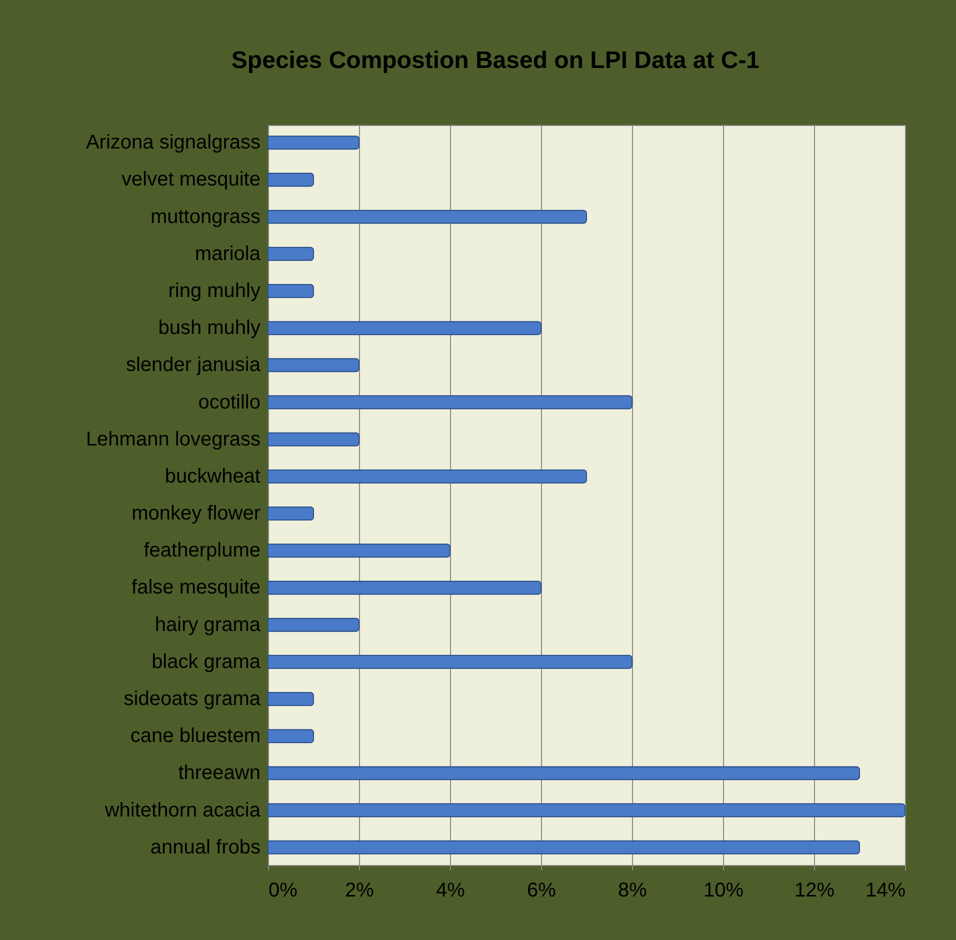 The image size is (956, 940). What do you see at coordinates (196, 587) in the screenshot?
I see `y-tick-label: false mesquite` at bounding box center [196, 587].